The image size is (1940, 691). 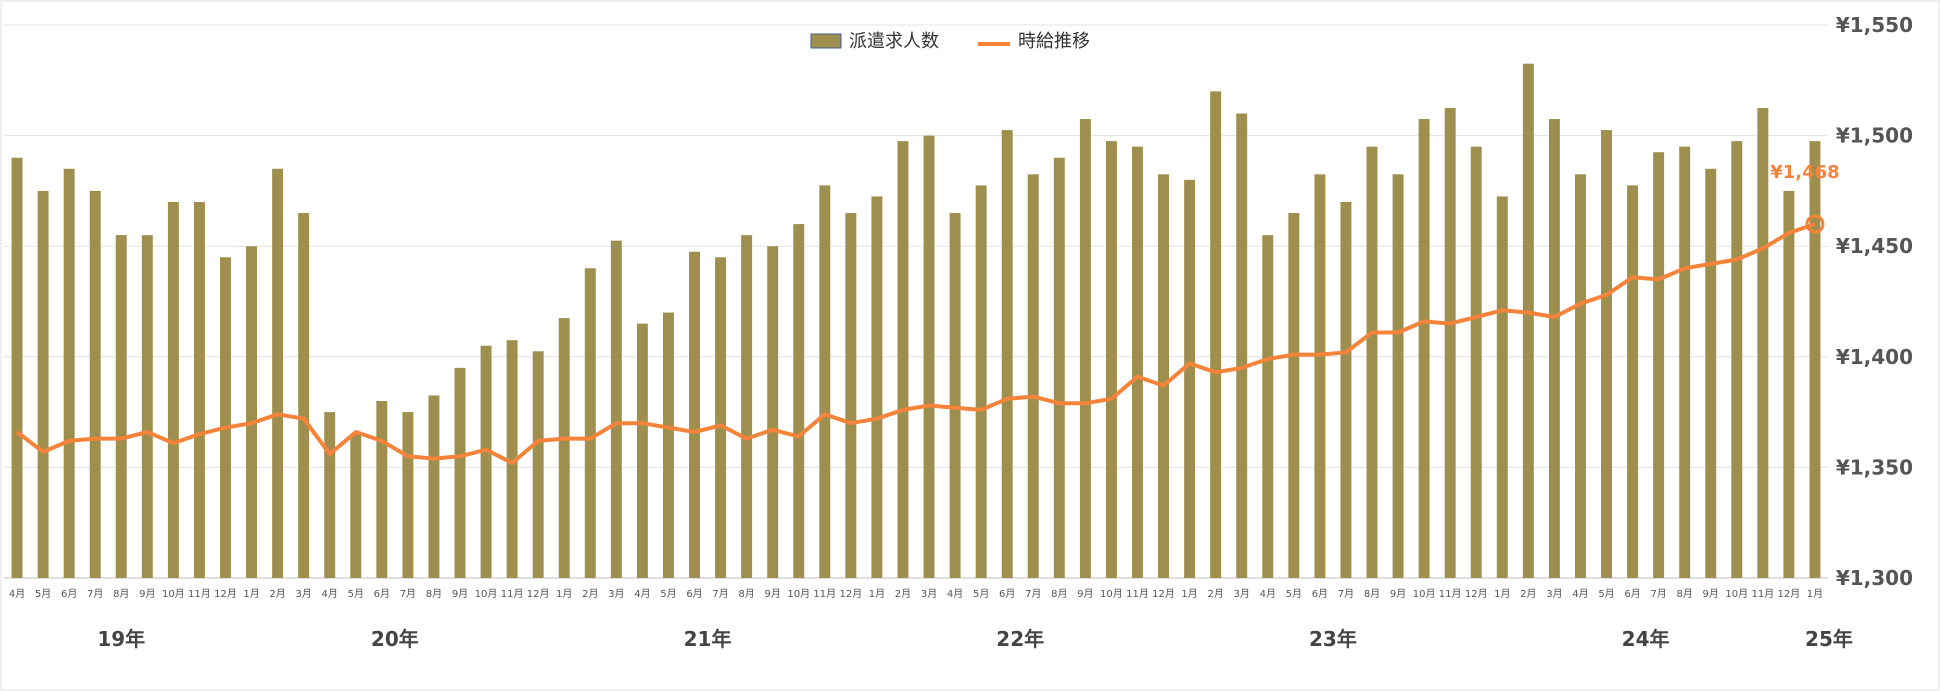 What do you see at coordinates (395, 639) in the screenshot?
I see `year-label: 20年` at bounding box center [395, 639].